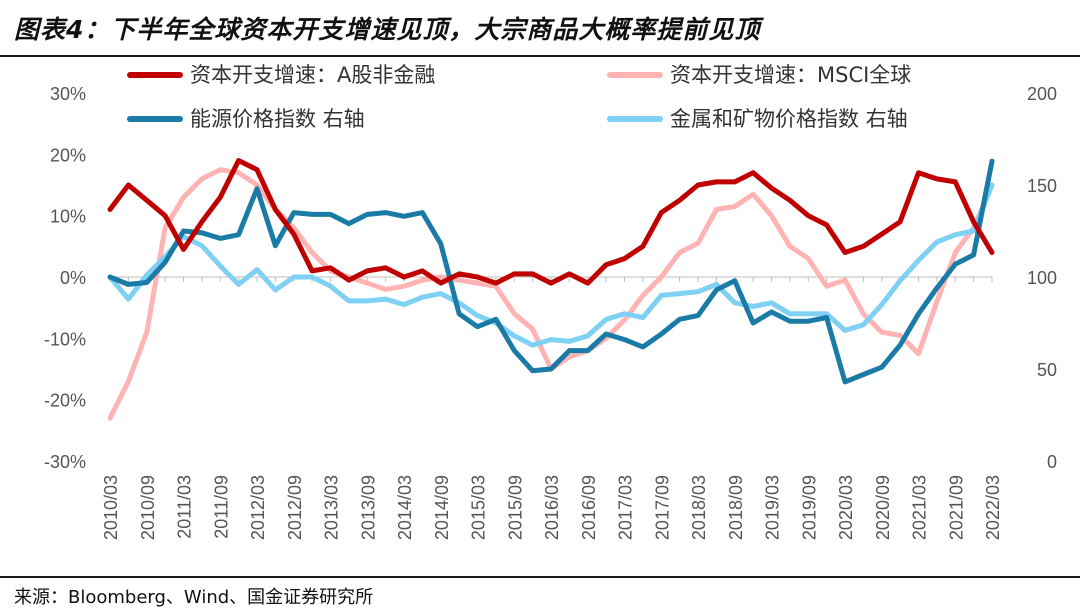  What do you see at coordinates (111, 507) in the screenshot?
I see `x-tick-label: 2010/03` at bounding box center [111, 507].